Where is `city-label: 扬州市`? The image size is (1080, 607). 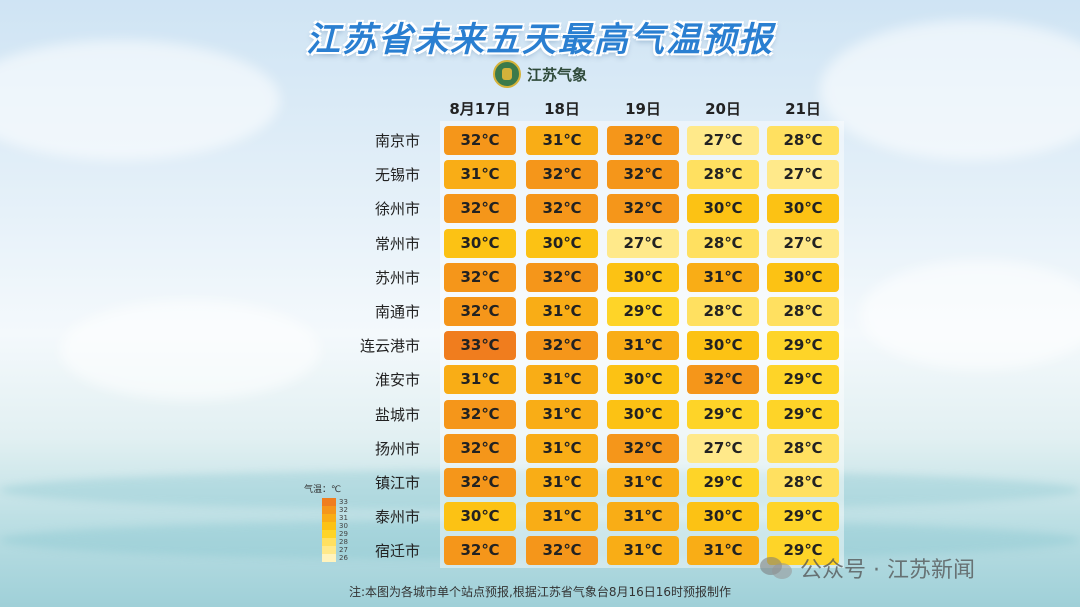
city-label: 扬州市 is located at coordinates (397, 448).